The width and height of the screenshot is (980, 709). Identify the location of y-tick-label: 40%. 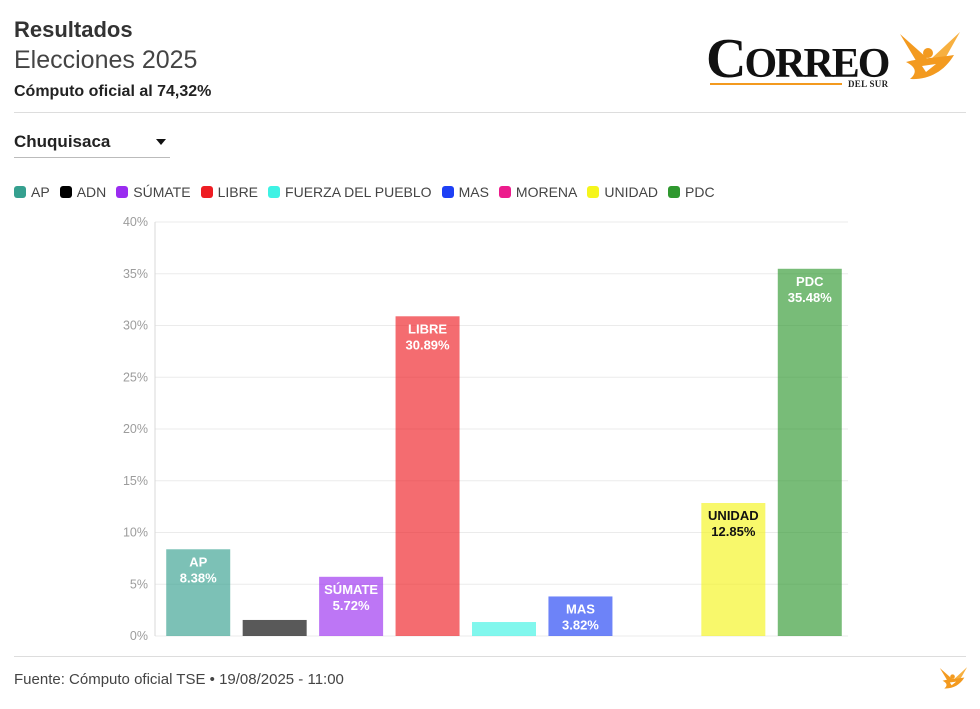
(135, 222).